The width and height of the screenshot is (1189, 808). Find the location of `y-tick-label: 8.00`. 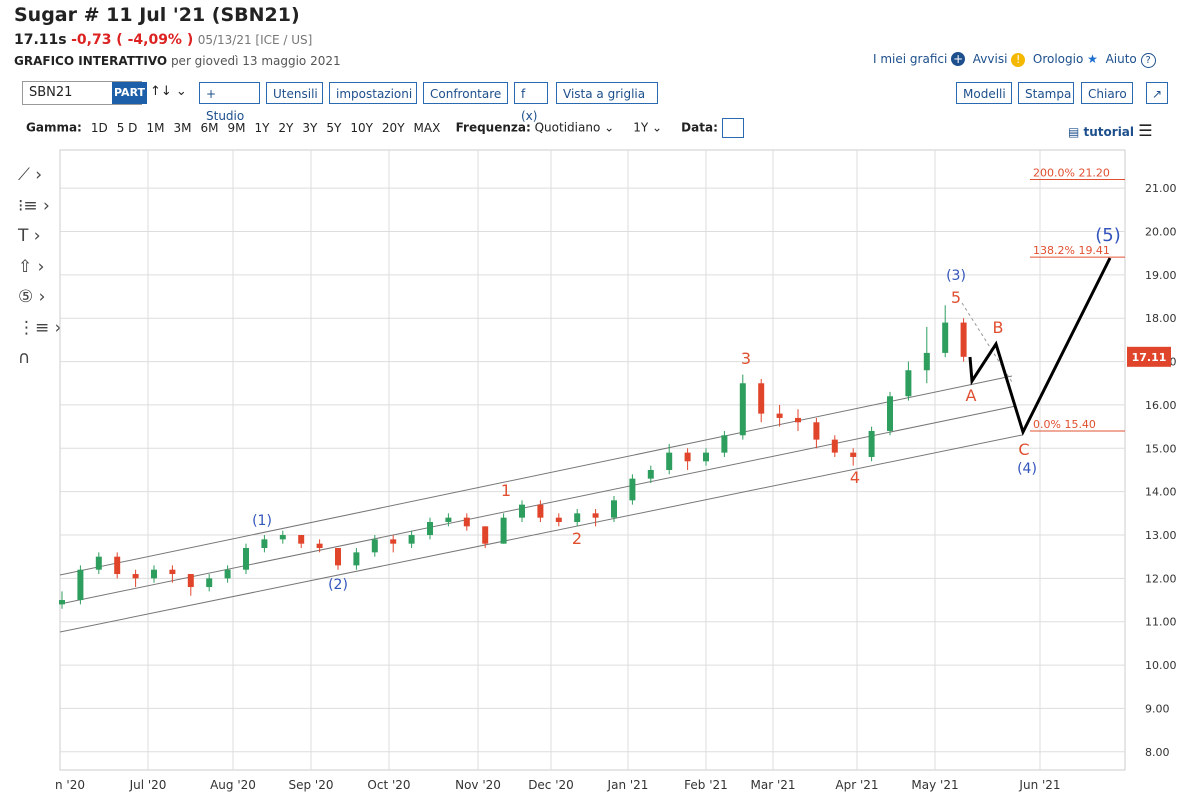

y-tick-label: 8.00 is located at coordinates (1157, 752).